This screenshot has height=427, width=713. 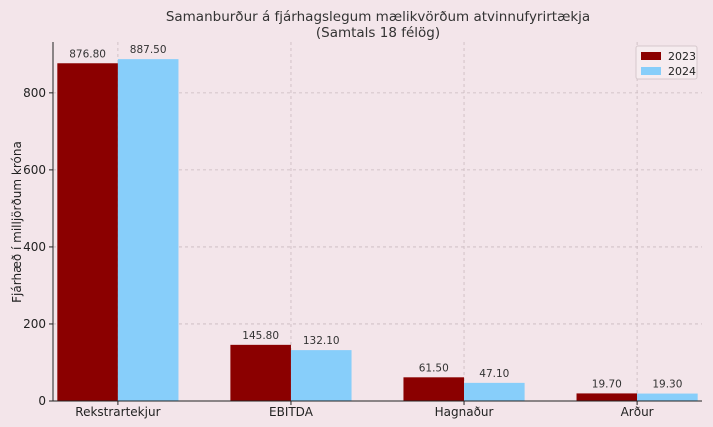 What do you see at coordinates (148, 50) in the screenshot?
I see `data-label-2024-0: 887.50` at bounding box center [148, 50].